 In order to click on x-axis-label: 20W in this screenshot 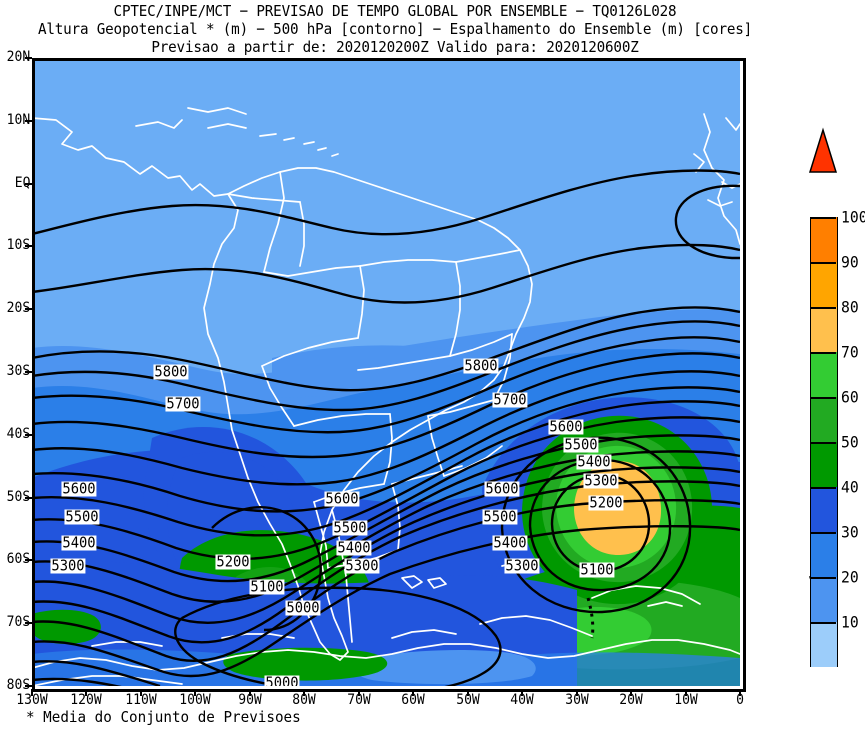, I will do `click(631, 700)`.